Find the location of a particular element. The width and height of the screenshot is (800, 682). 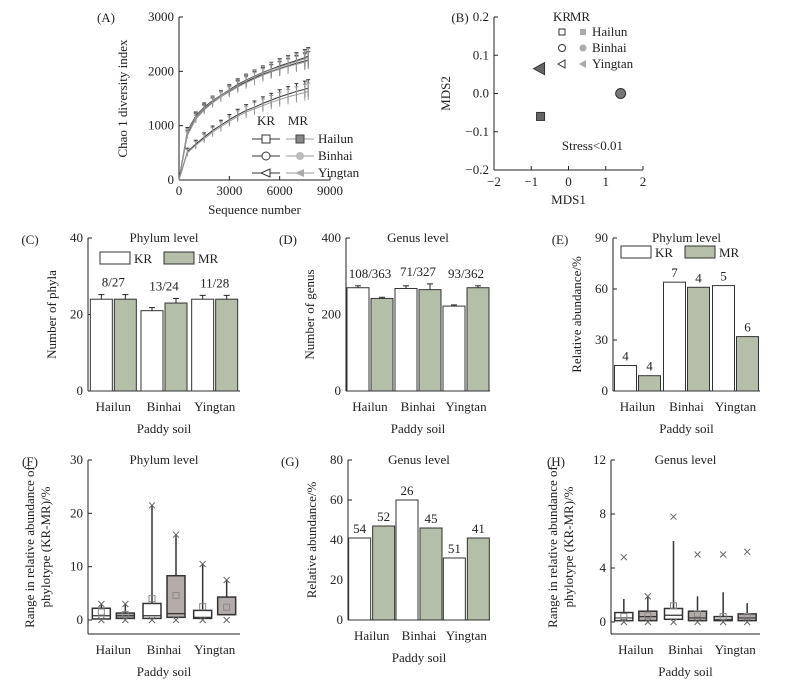

y-tick-label: −0.1 is located at coordinates (477, 131).